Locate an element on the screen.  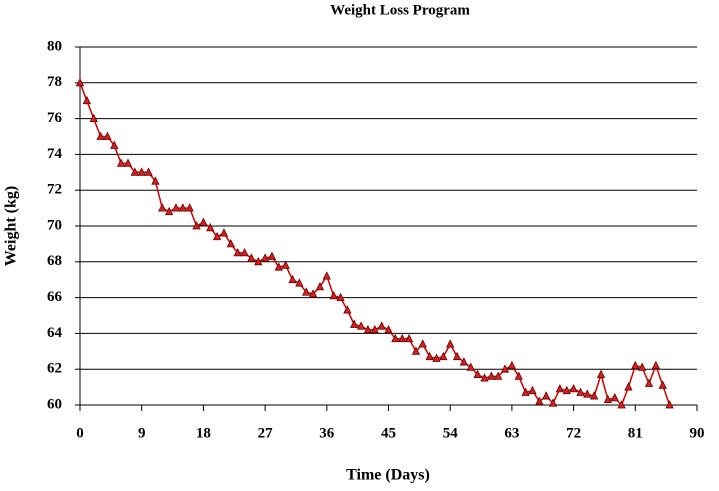
x-tick-label: 81 is located at coordinates (635, 433).